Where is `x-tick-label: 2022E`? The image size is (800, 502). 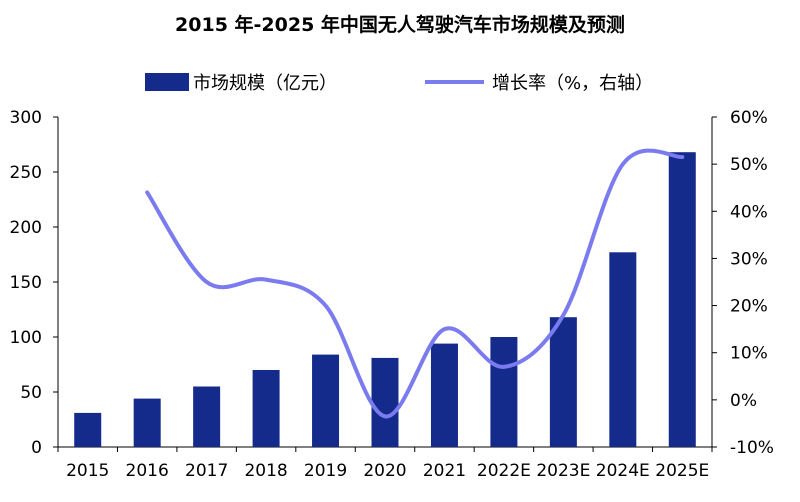
x-tick-label: 2022E is located at coordinates (504, 471).